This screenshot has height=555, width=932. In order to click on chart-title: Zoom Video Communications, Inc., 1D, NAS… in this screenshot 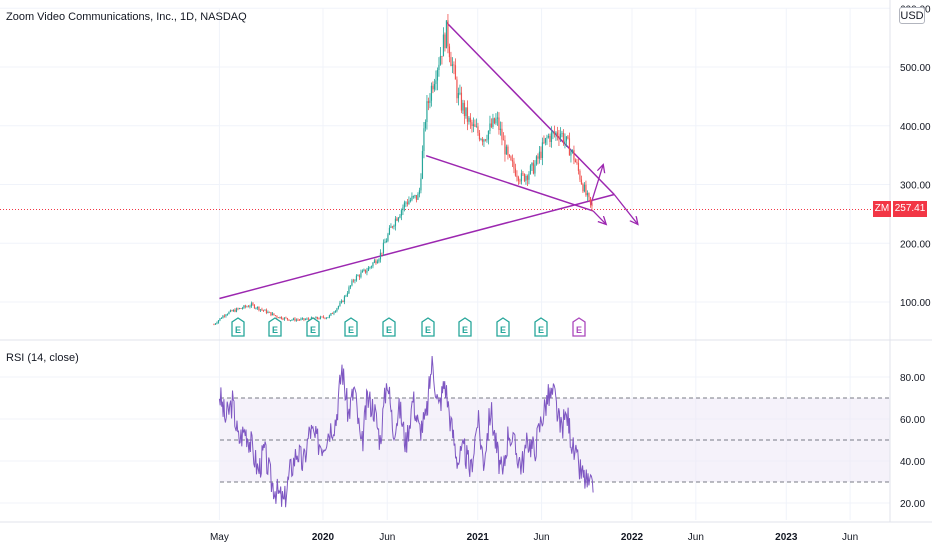, I will do `click(126, 17)`.